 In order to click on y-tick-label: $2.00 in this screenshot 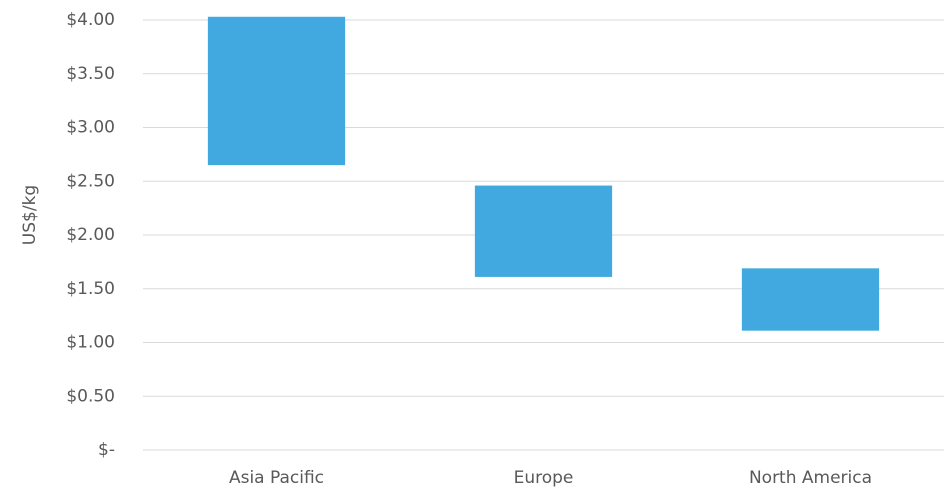, I will do `click(90, 235)`.